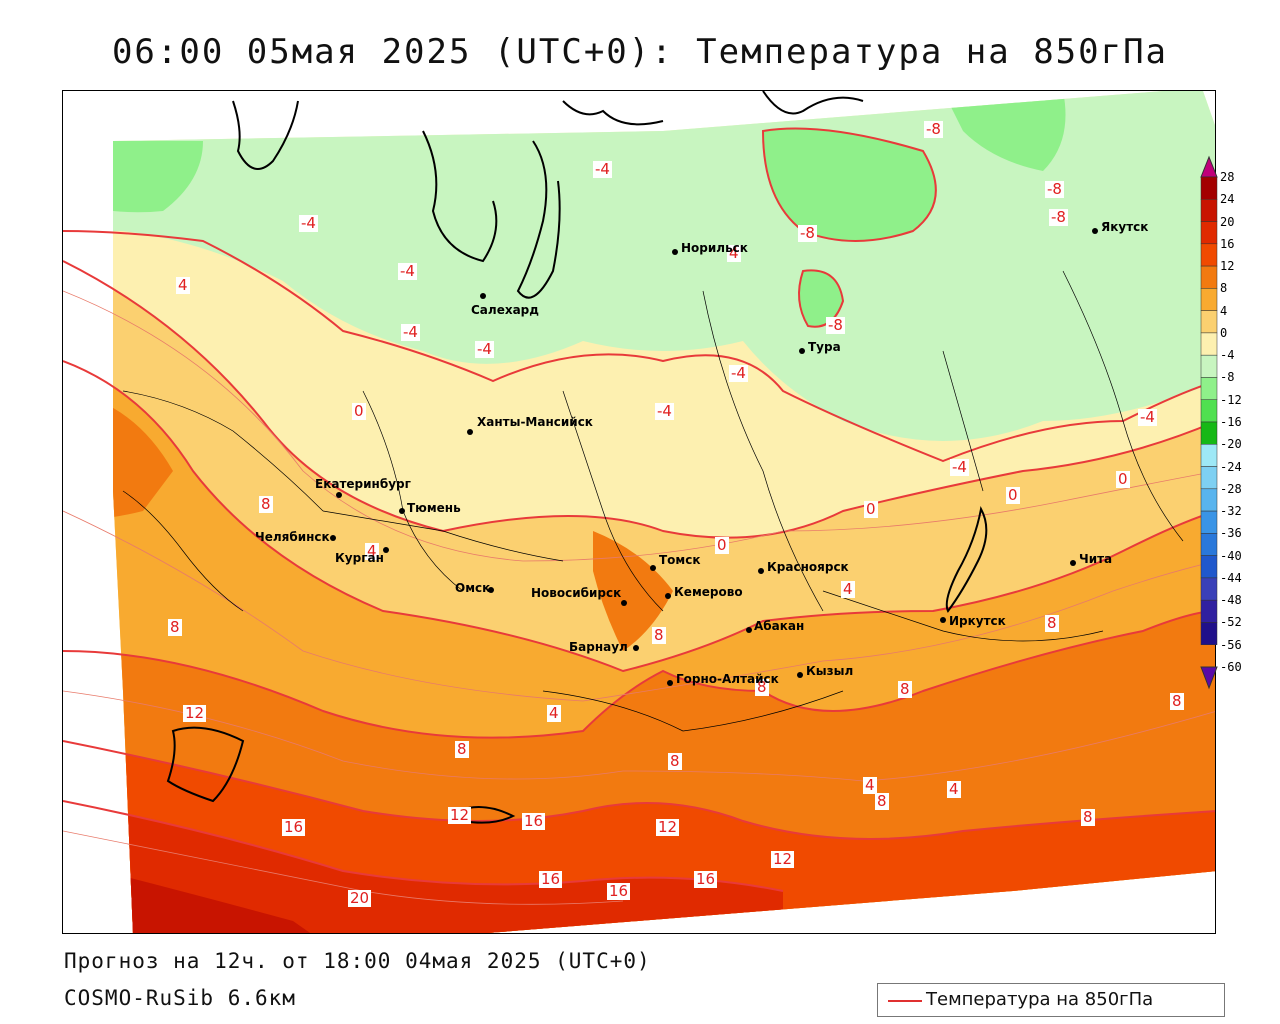 This screenshot has height=1024, width=1280. Describe the element at coordinates (363, 484) in the screenshot. I see `city-label: Екатеринбург` at that location.